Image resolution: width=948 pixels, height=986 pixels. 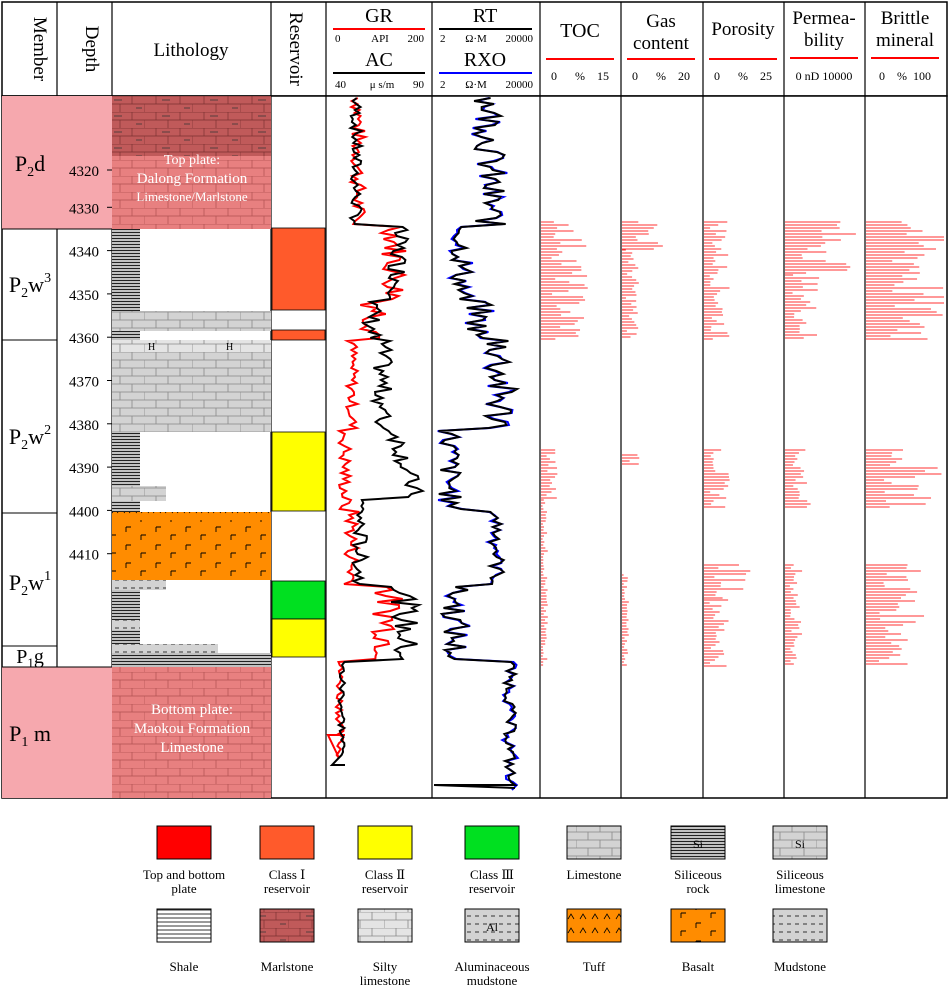 I want to click on rt-title: RT, so click(x=485, y=16).